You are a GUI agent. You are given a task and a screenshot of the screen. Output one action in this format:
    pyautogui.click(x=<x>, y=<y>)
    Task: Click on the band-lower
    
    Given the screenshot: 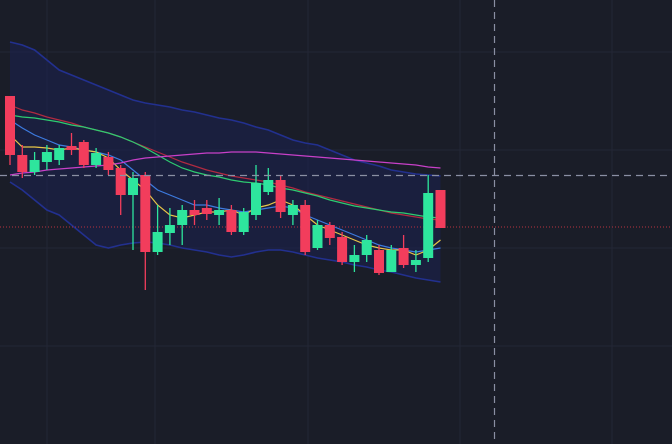 What is the action you would take?
    pyautogui.click(x=225, y=232)
    